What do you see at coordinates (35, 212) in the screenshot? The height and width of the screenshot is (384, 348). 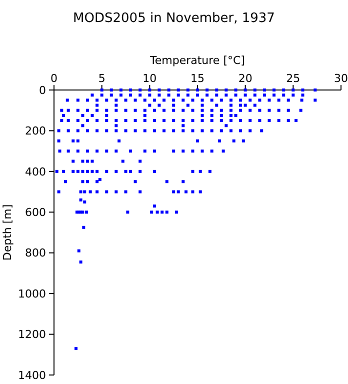 I see `y-tick-label: 600` at bounding box center [35, 212].